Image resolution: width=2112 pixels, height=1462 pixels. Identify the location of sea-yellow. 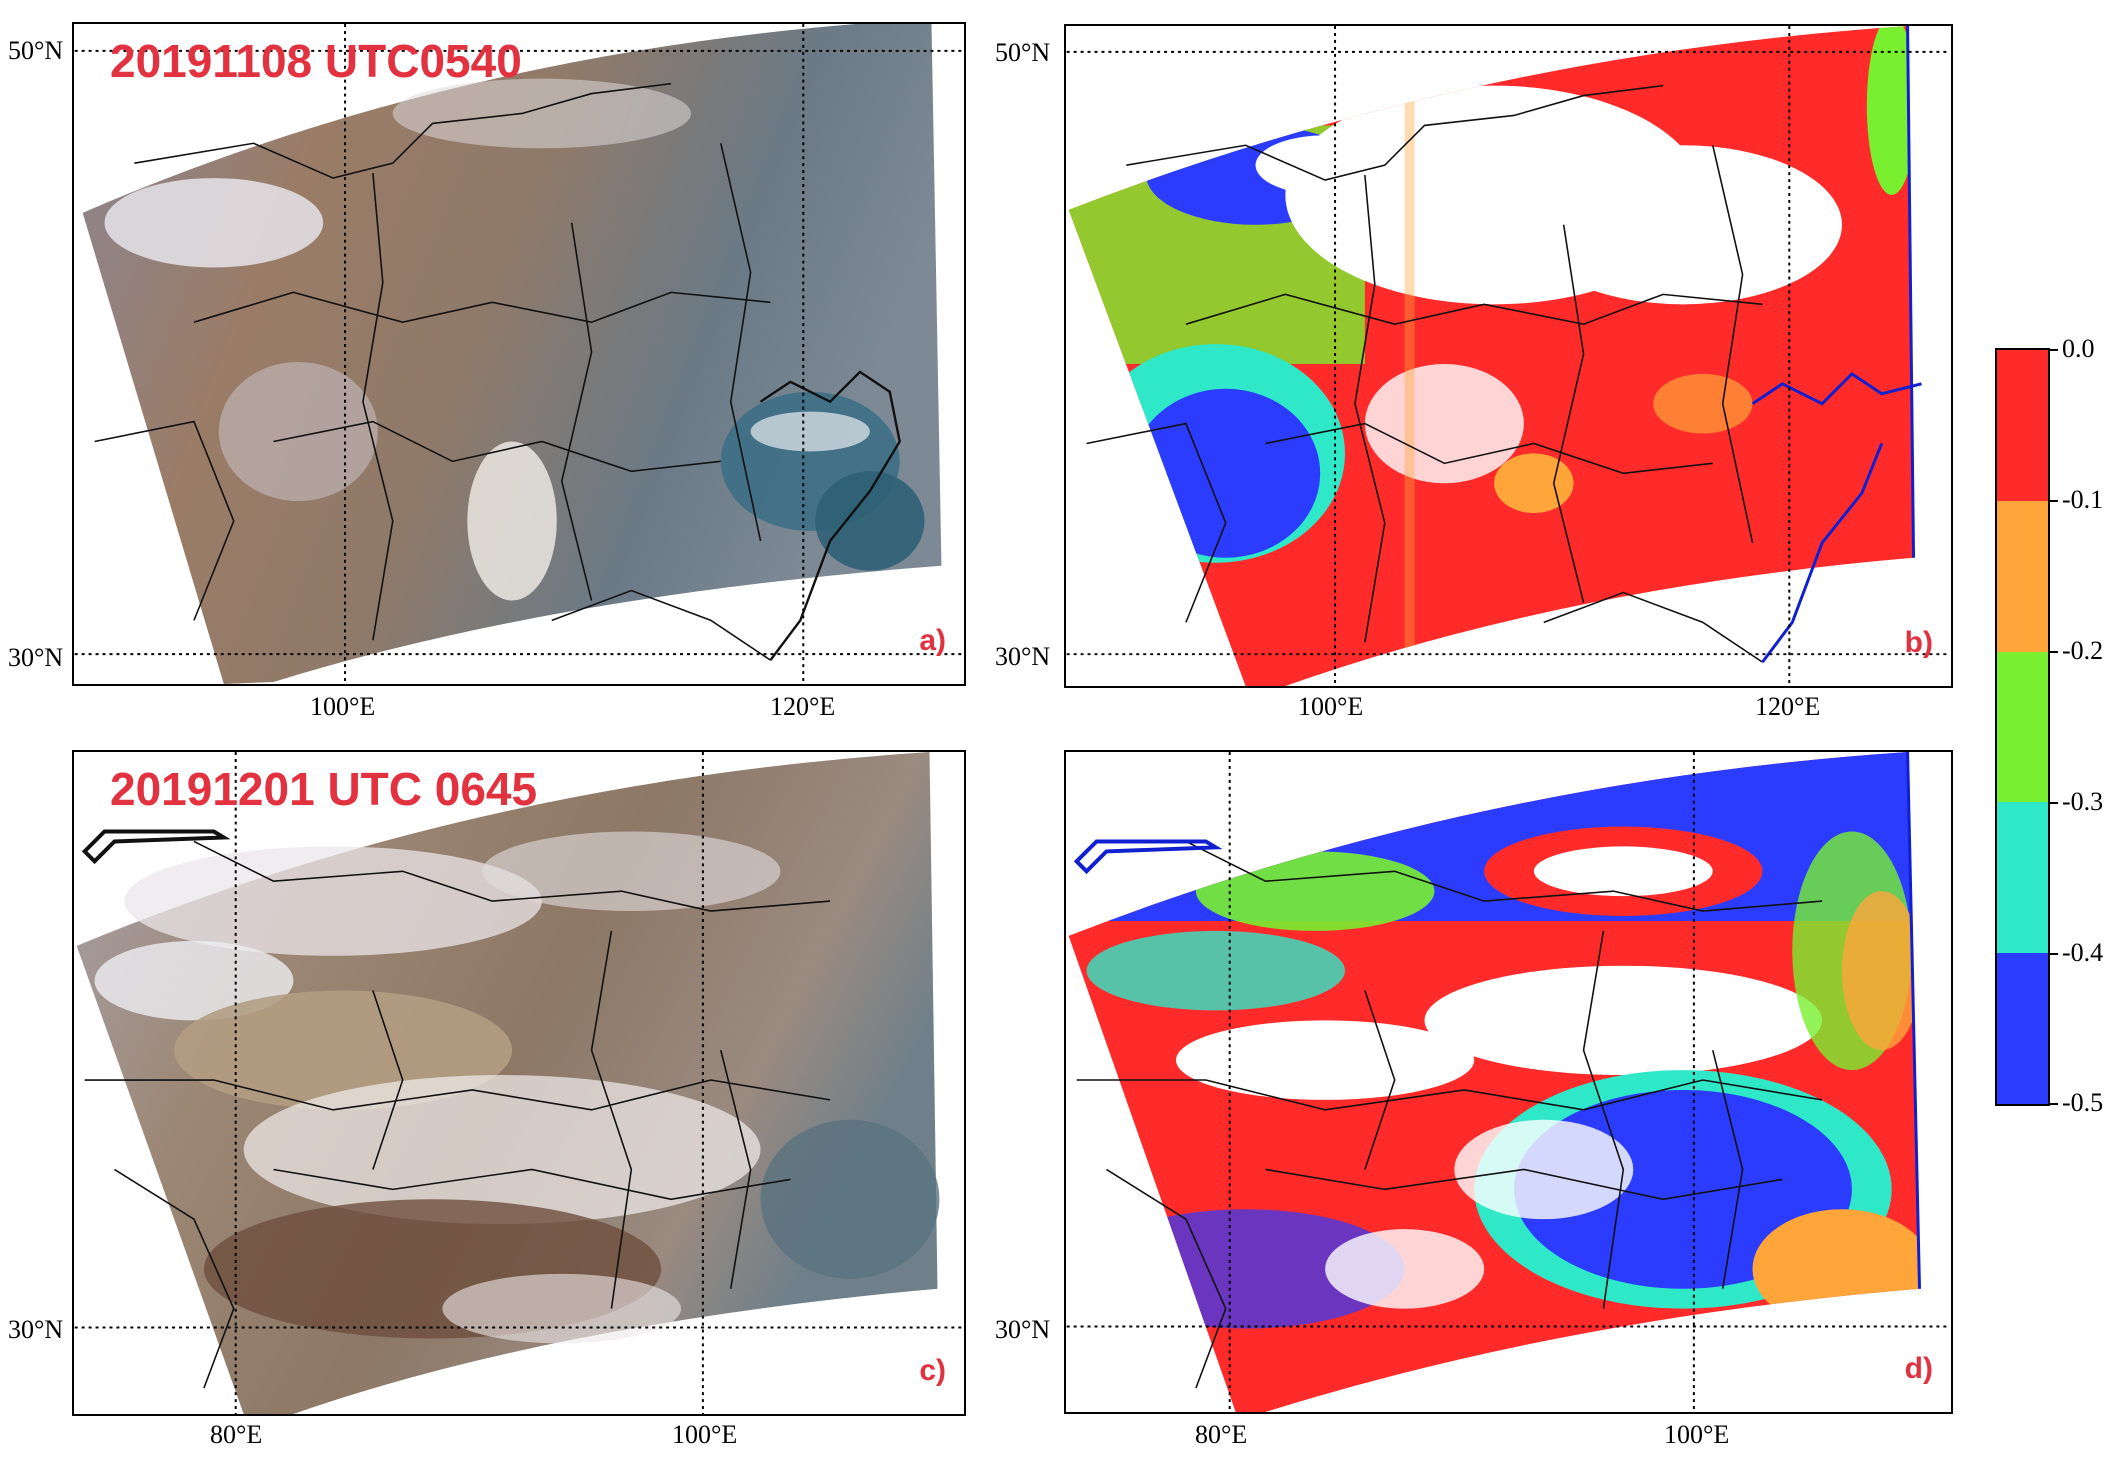
(870, 521).